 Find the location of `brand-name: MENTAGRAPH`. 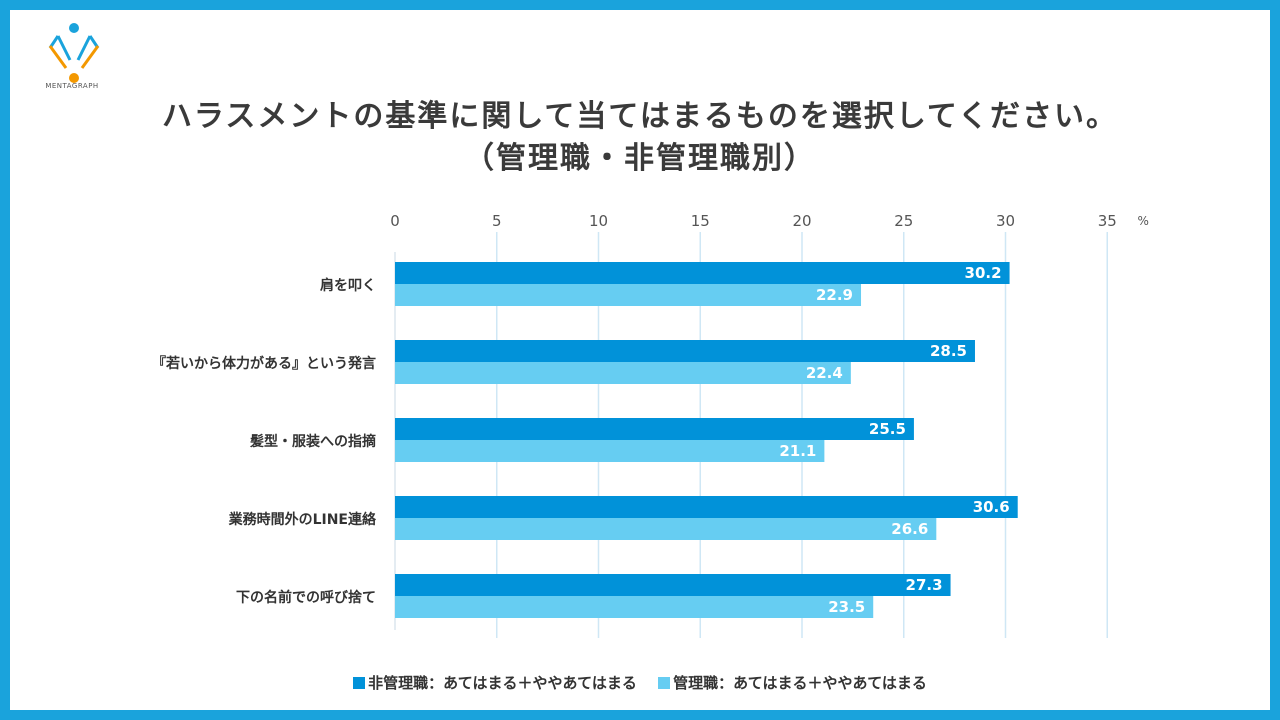

brand-name: MENTAGRAPH is located at coordinates (72, 86).